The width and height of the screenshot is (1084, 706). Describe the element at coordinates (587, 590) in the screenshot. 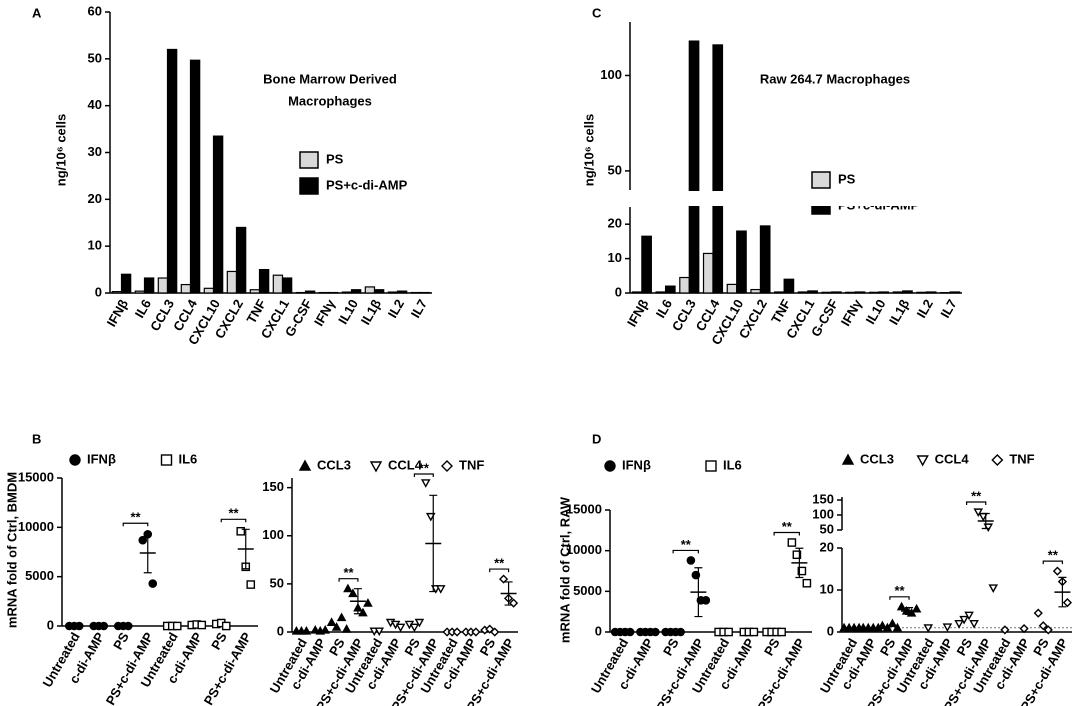

I see `y-tick-label: 5000` at that location.